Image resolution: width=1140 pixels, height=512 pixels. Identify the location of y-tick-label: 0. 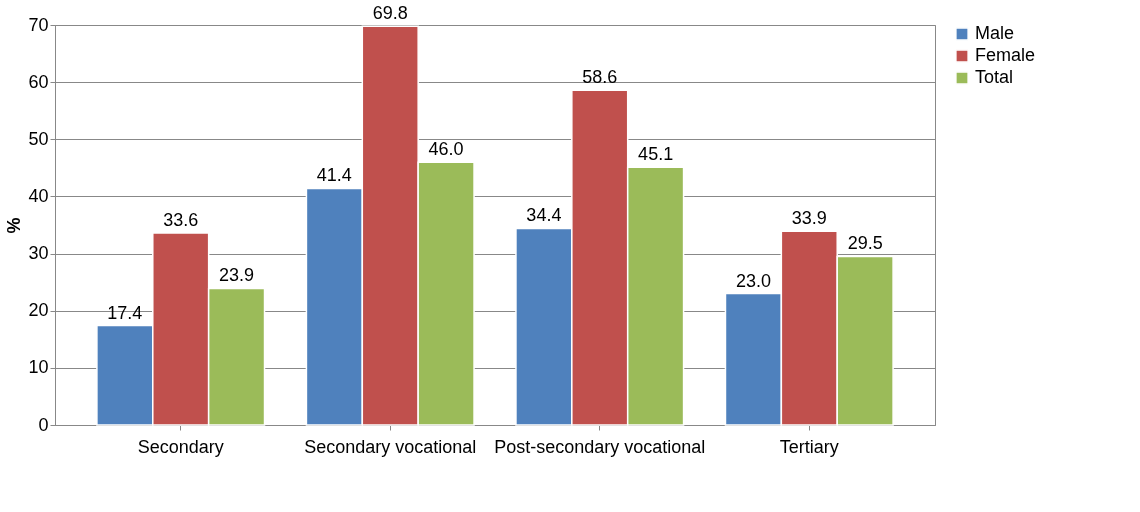
(43, 424).